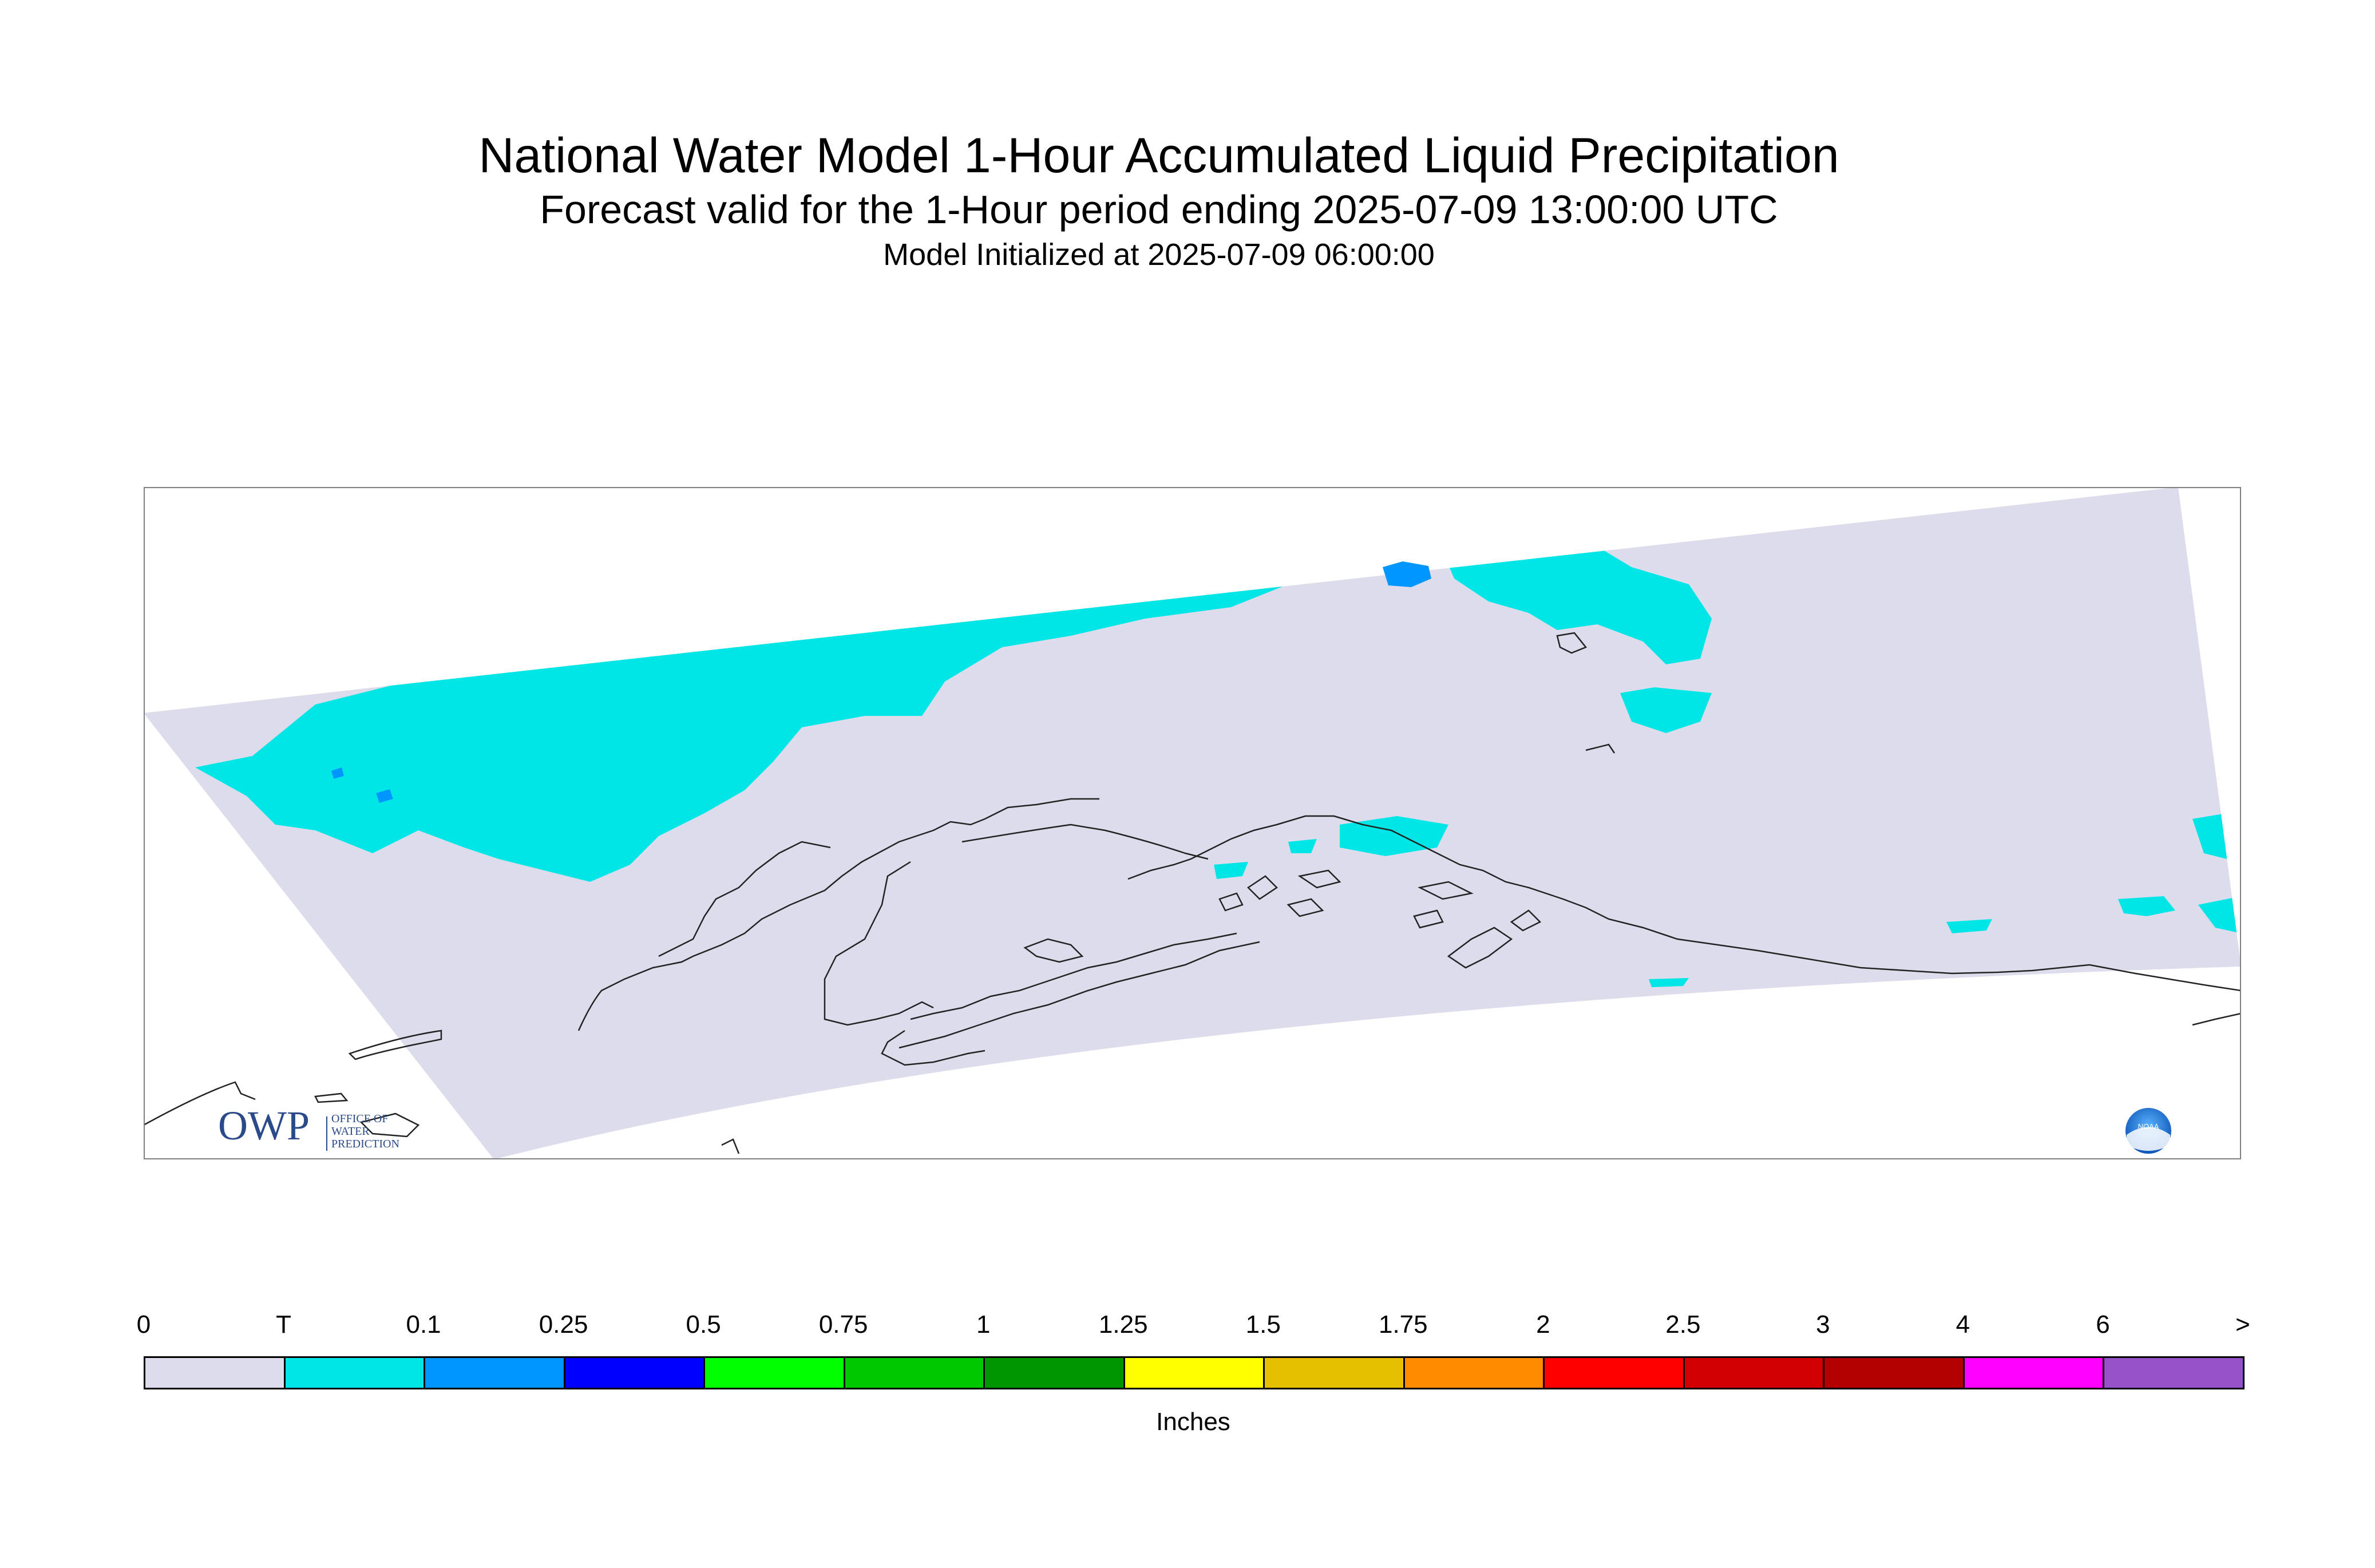 The width and height of the screenshot is (2375, 1568). I want to click on svg-text: OWP, so click(264, 1126).